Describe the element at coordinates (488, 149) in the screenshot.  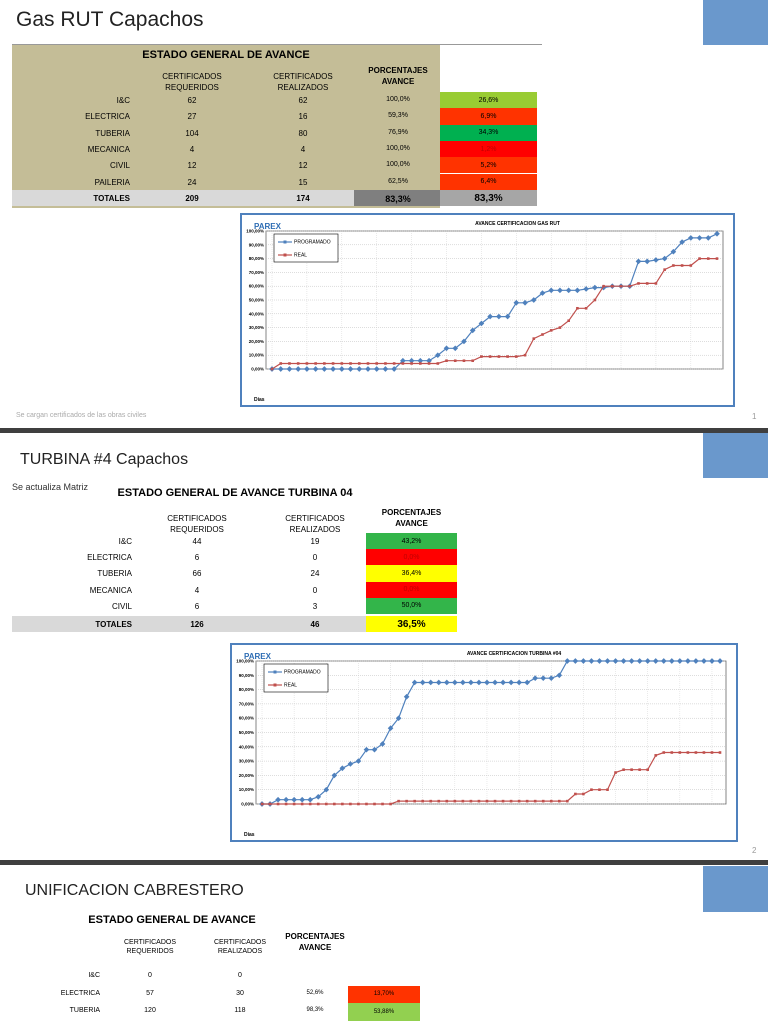
I see `cell-text: 1,2%` at that location.